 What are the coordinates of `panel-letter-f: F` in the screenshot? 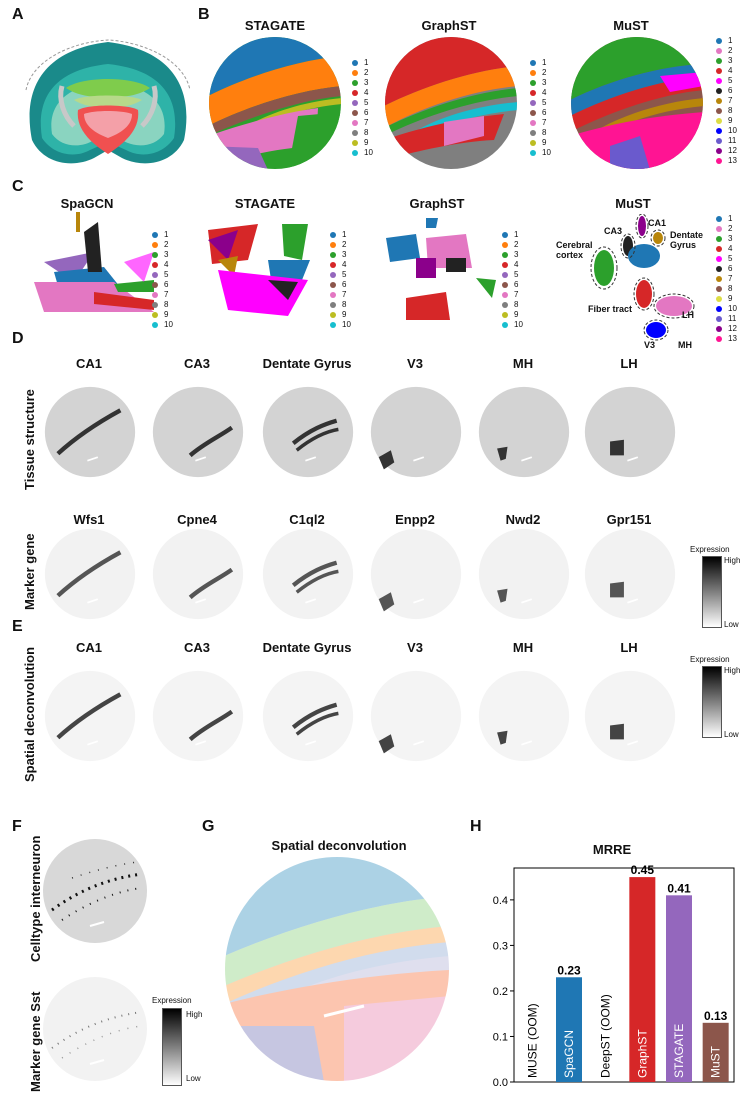 It's located at (17, 826).